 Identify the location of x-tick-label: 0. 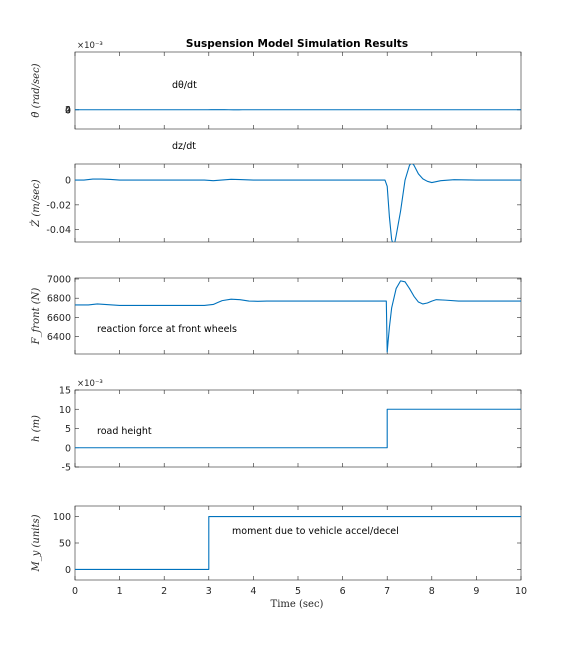
(75, 591).